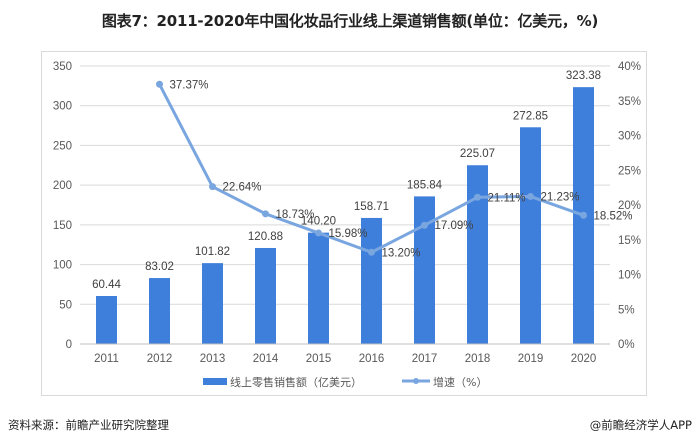 The height and width of the screenshot is (448, 700). I want to click on bar-value-label: 120.88, so click(265, 237).